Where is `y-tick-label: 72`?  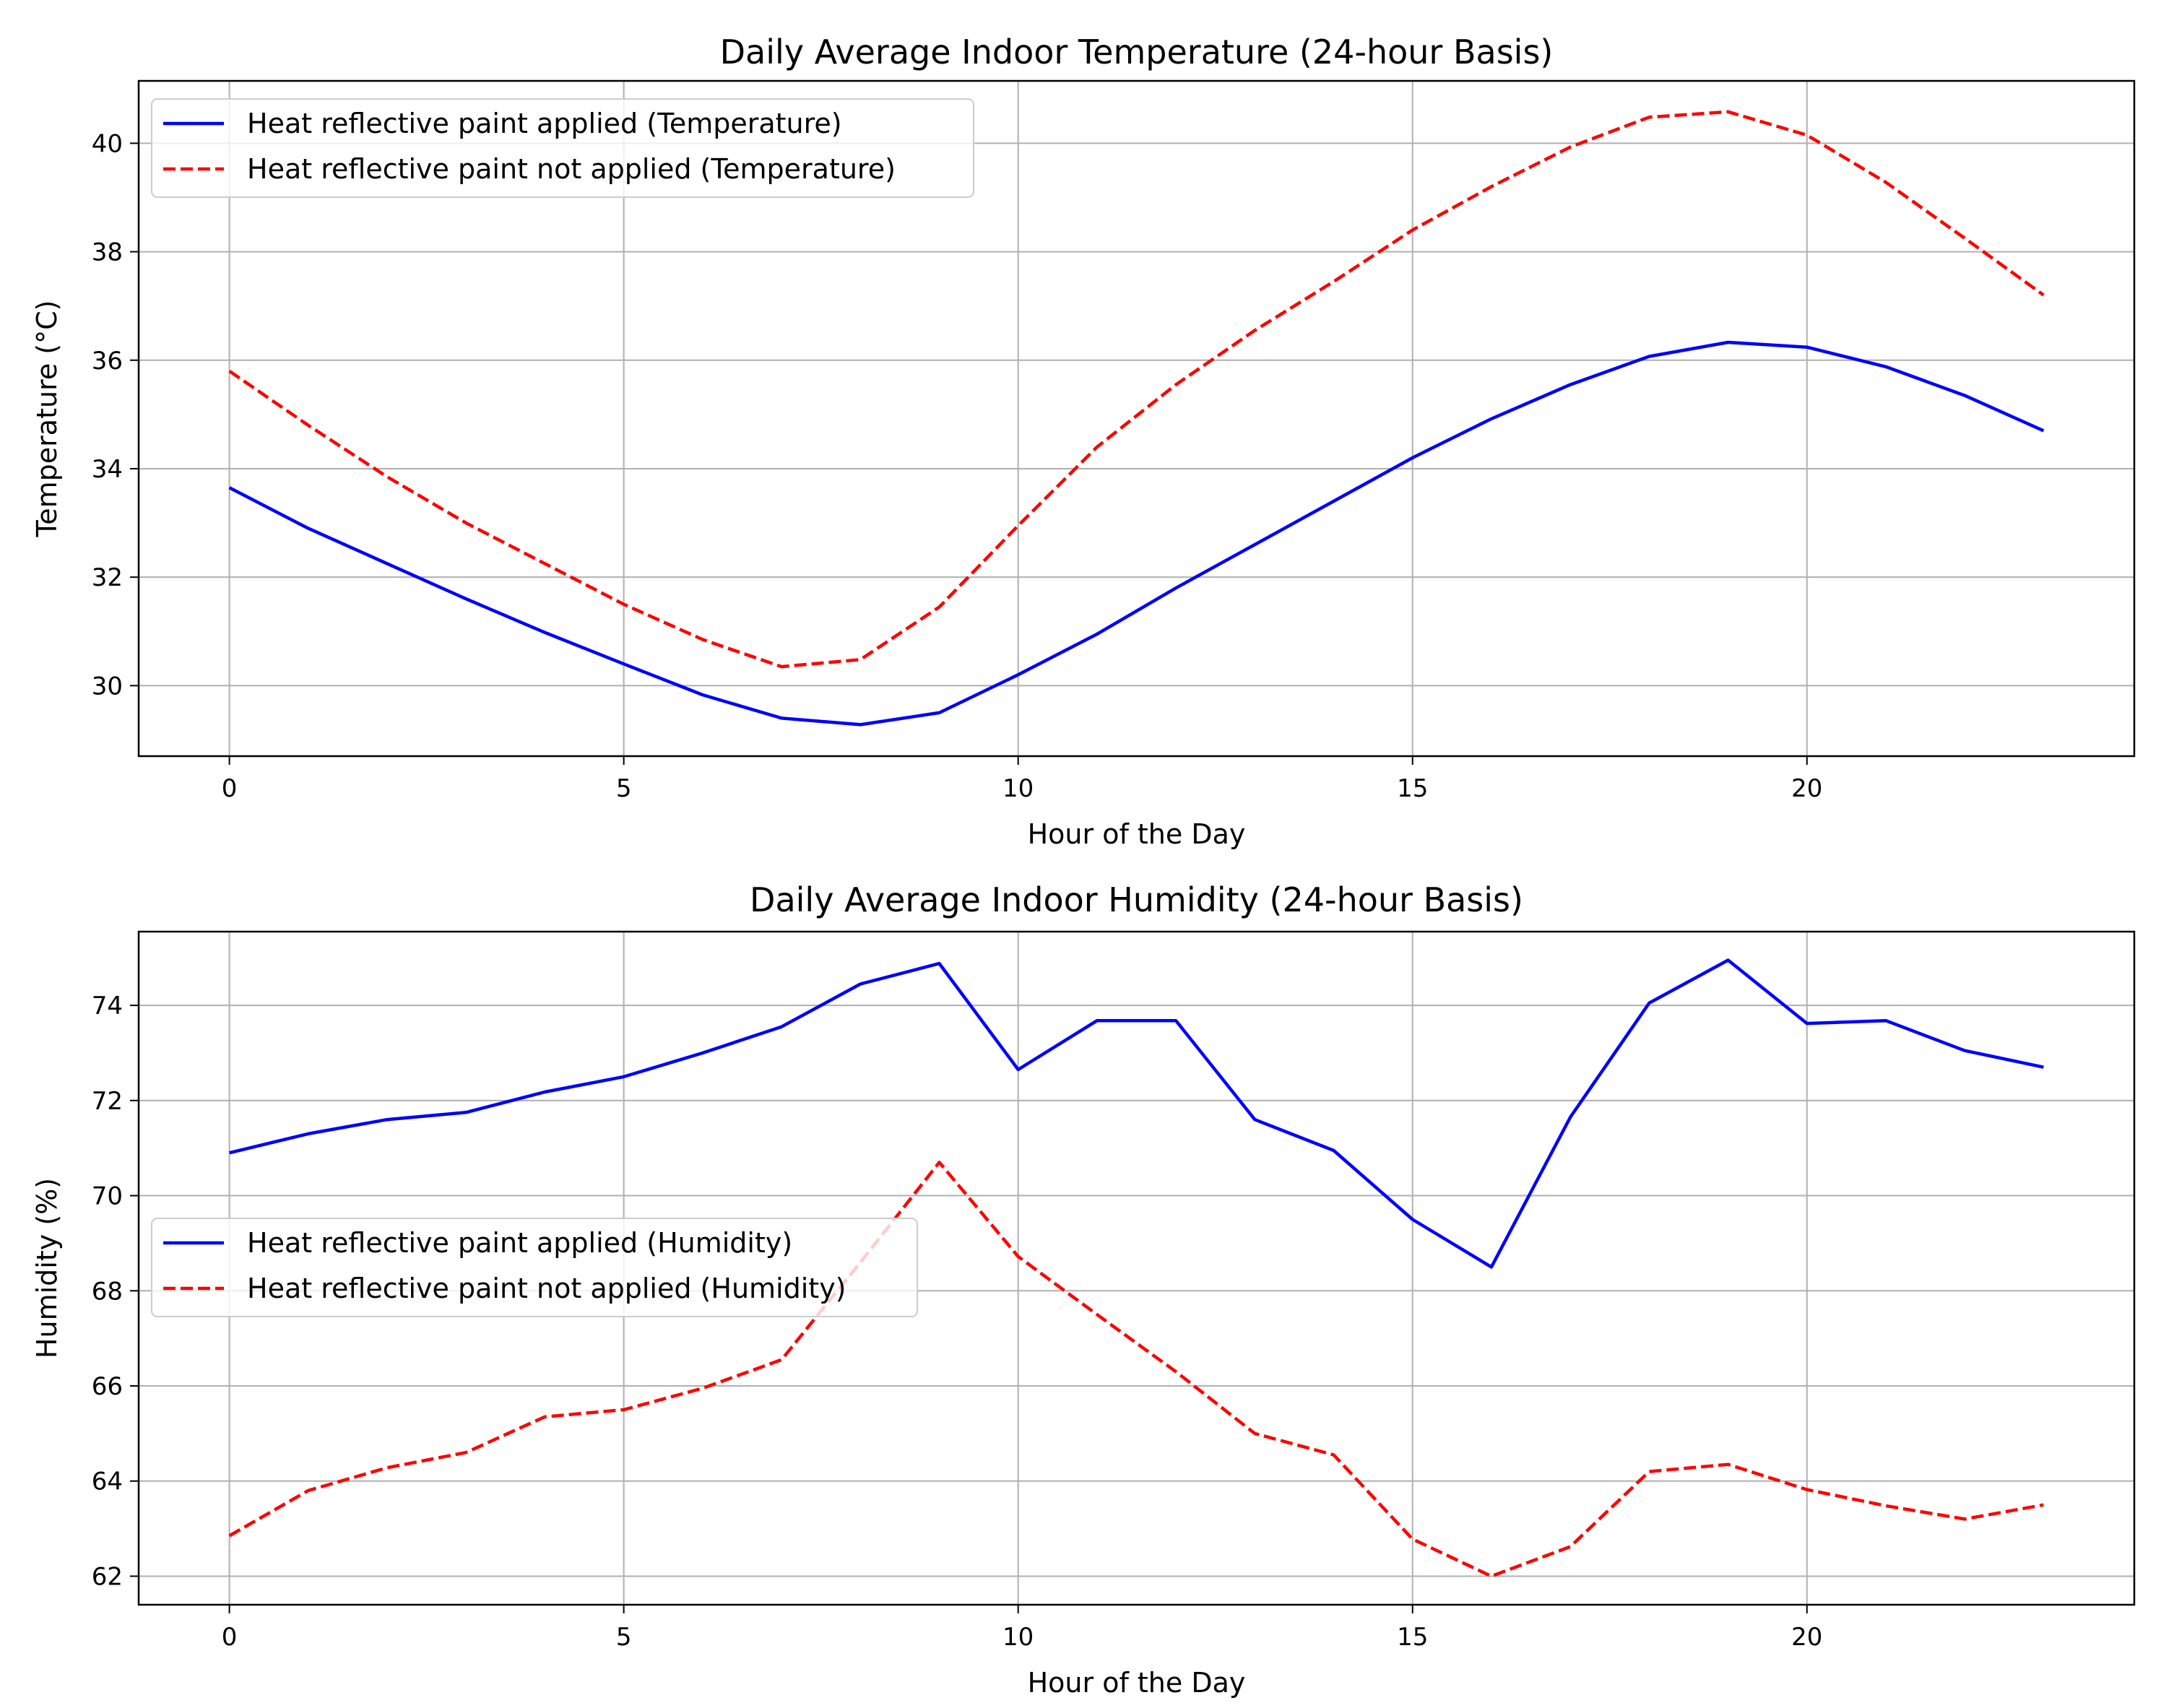 y-tick-label: 72 is located at coordinates (108, 1101).